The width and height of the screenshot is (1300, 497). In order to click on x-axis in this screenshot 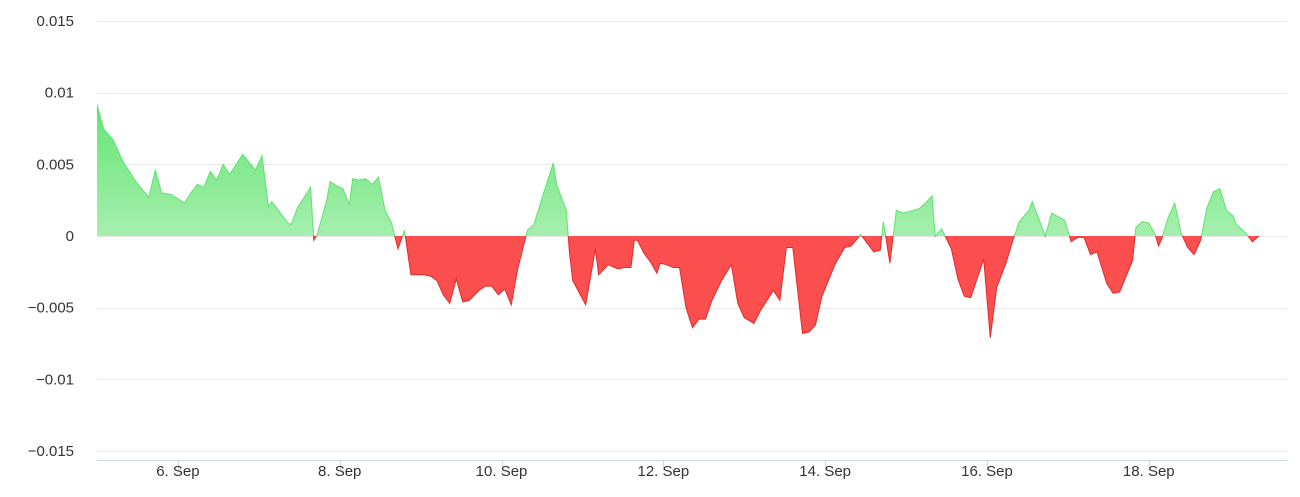, I will do `click(692, 465)`.